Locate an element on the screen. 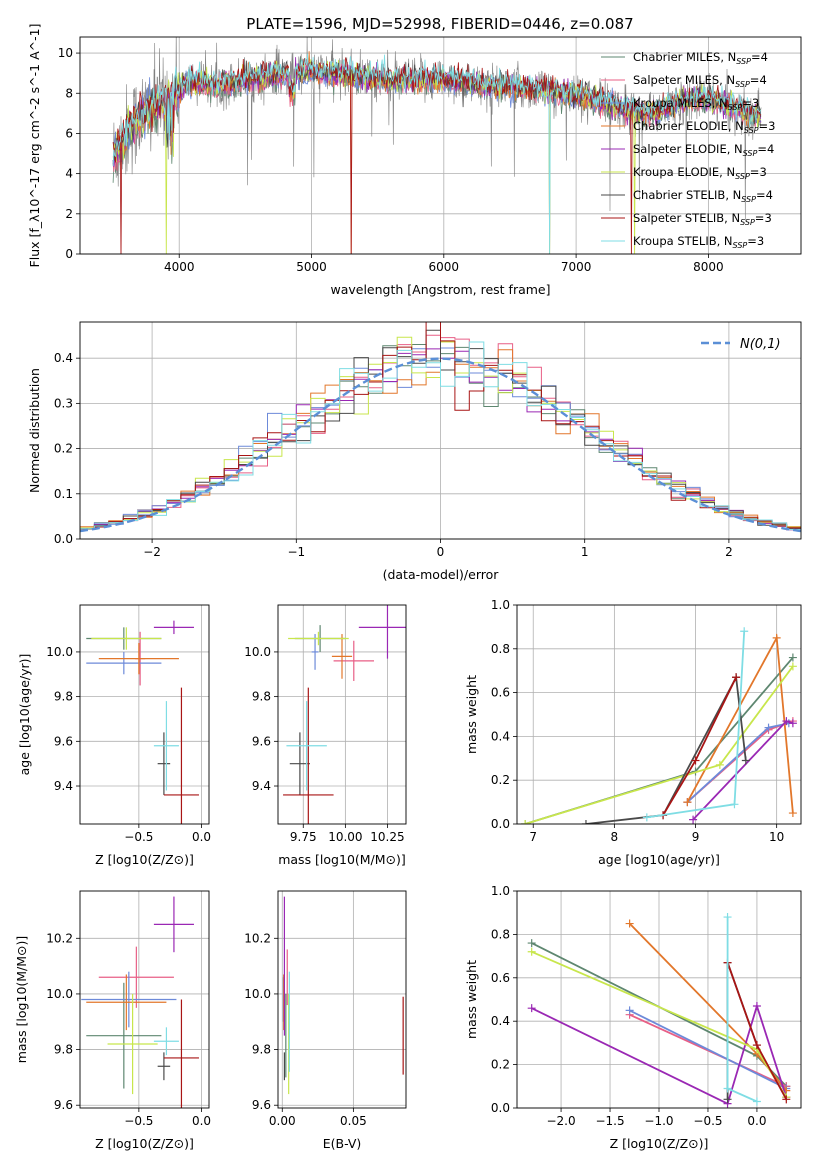  spectrum-ytick-label: 10 is located at coordinates (65, 53).